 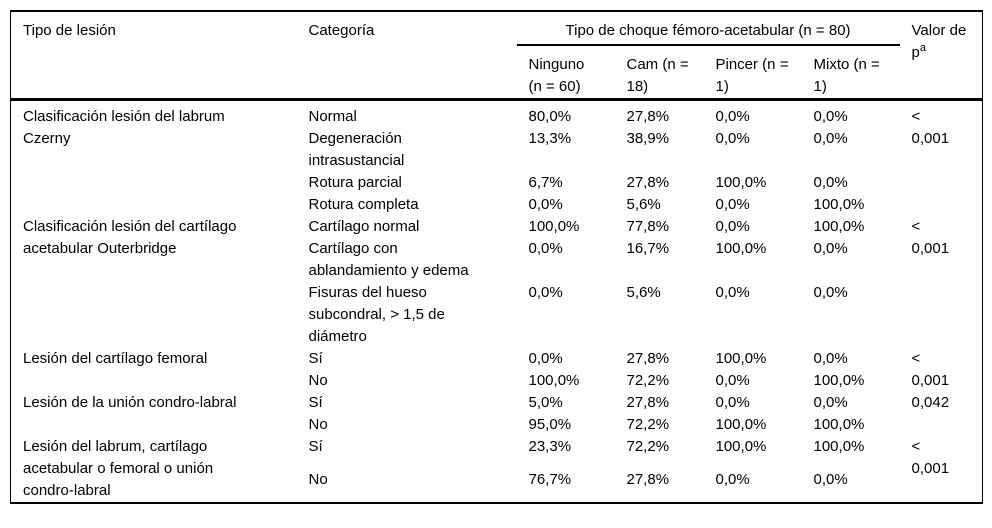 I want to click on value-cell: 80,0%, so click(x=550, y=116).